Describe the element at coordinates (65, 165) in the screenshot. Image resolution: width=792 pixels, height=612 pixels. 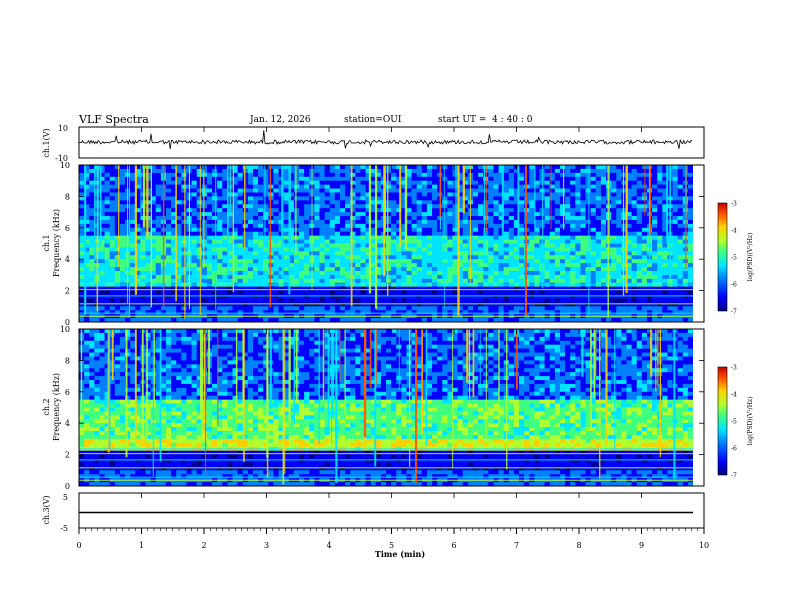
I see `spec1-ytick-10: 10` at that location.